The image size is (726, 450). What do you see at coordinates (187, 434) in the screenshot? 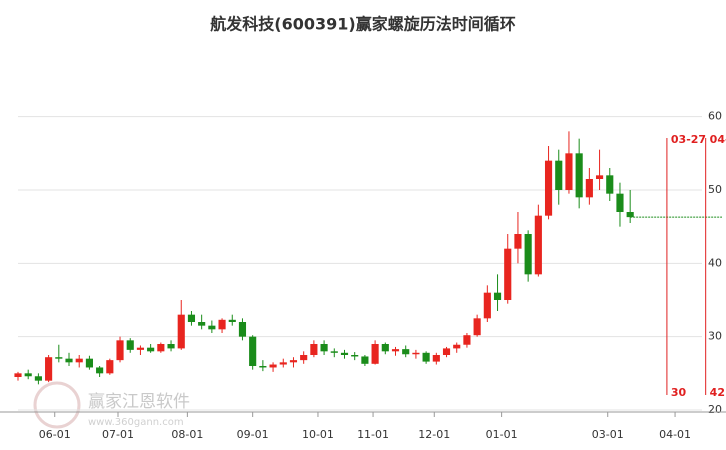
I see `x-tick-label: 08-01` at bounding box center [187, 434].